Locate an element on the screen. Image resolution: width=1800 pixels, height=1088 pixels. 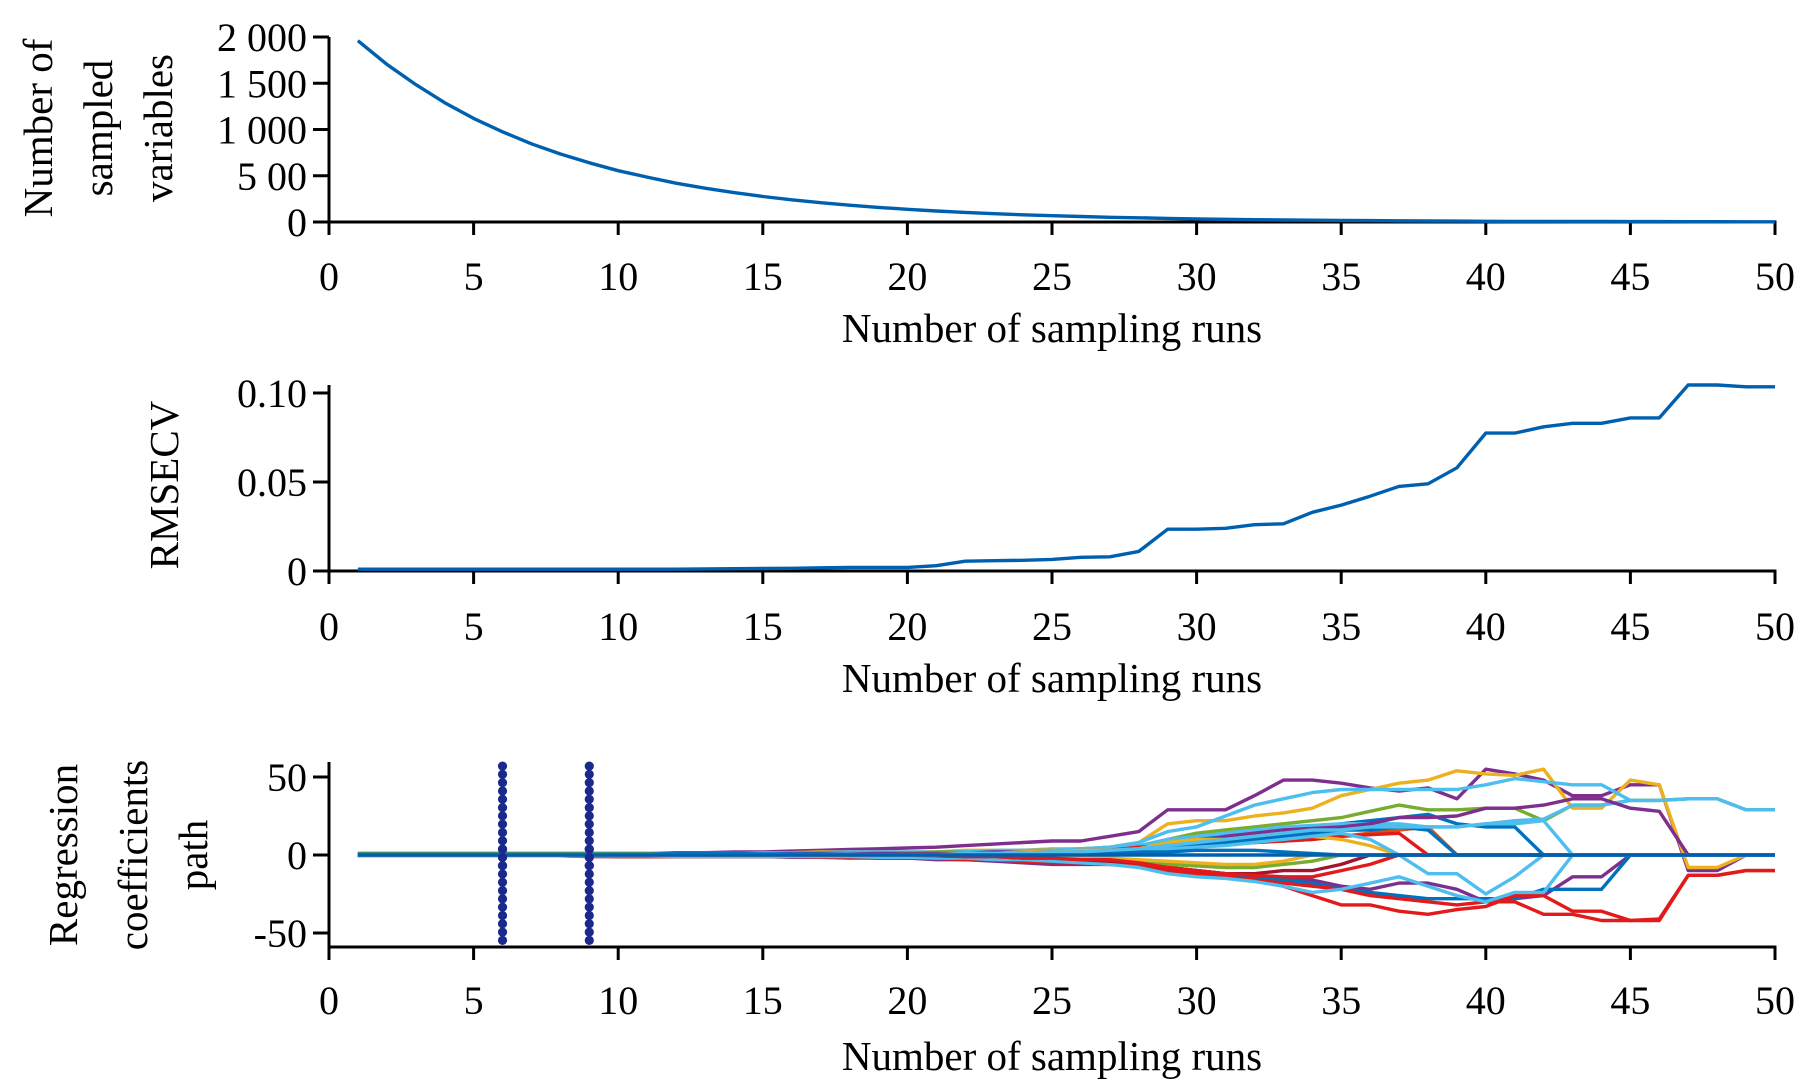
y-axis-title-line: sampled is located at coordinates (98, 128).